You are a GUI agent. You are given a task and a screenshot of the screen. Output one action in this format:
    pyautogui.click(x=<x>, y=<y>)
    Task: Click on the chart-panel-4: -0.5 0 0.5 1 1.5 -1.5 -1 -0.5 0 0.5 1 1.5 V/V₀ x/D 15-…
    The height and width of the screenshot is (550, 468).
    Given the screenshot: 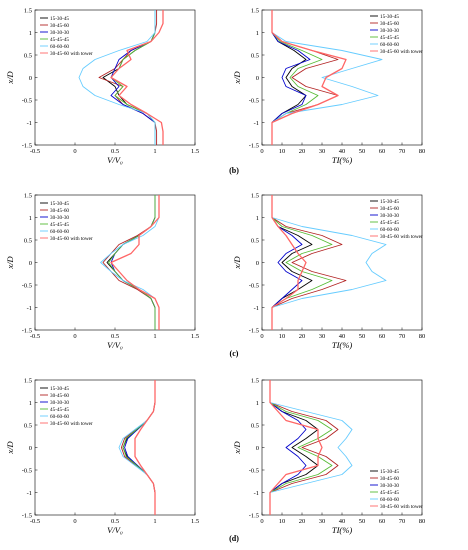 What is the action you would take?
    pyautogui.click(x=102, y=456)
    